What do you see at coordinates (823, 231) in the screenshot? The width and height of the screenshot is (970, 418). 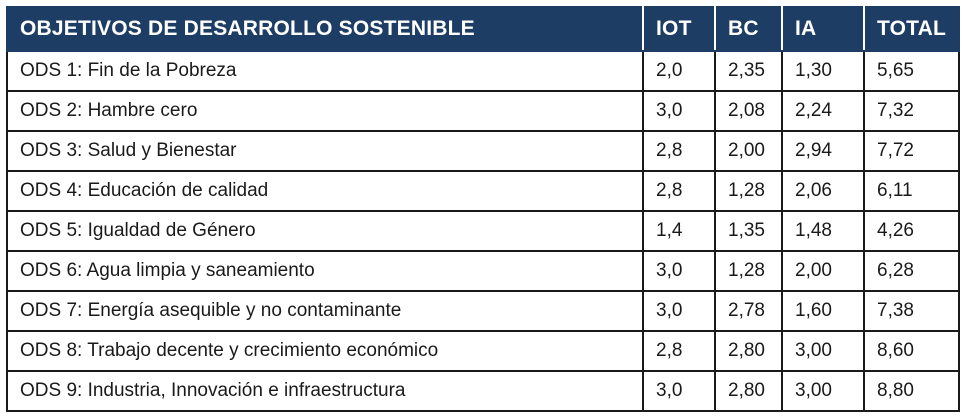 I see `cell-ia: 1,48` at bounding box center [823, 231].